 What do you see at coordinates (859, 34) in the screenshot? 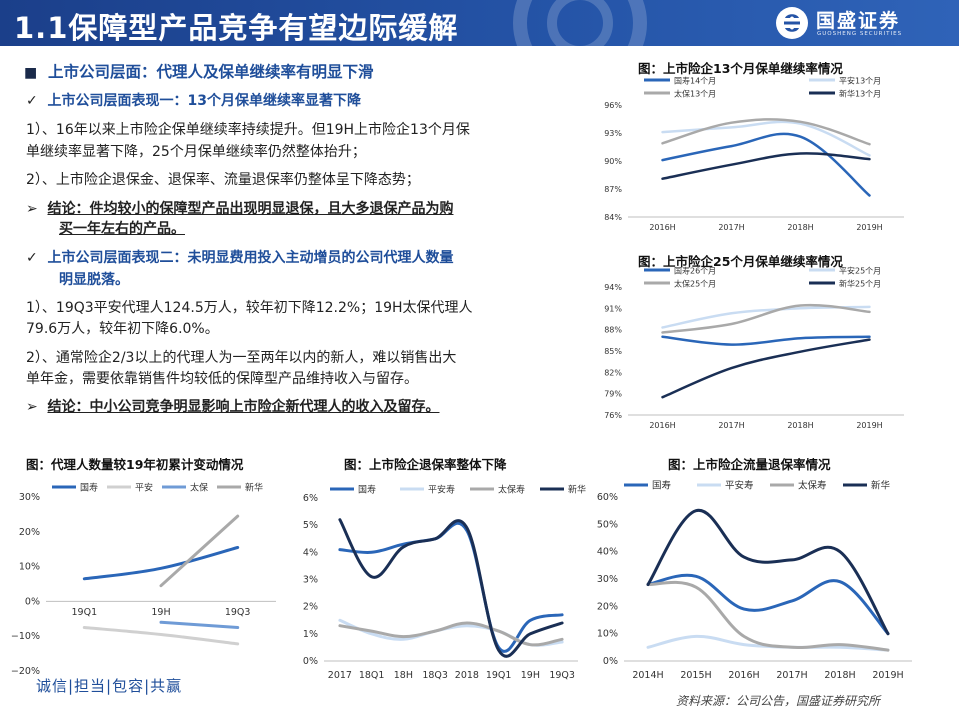
I see `brand-subtitle: GUOSHENG SECURITIES` at bounding box center [859, 34].